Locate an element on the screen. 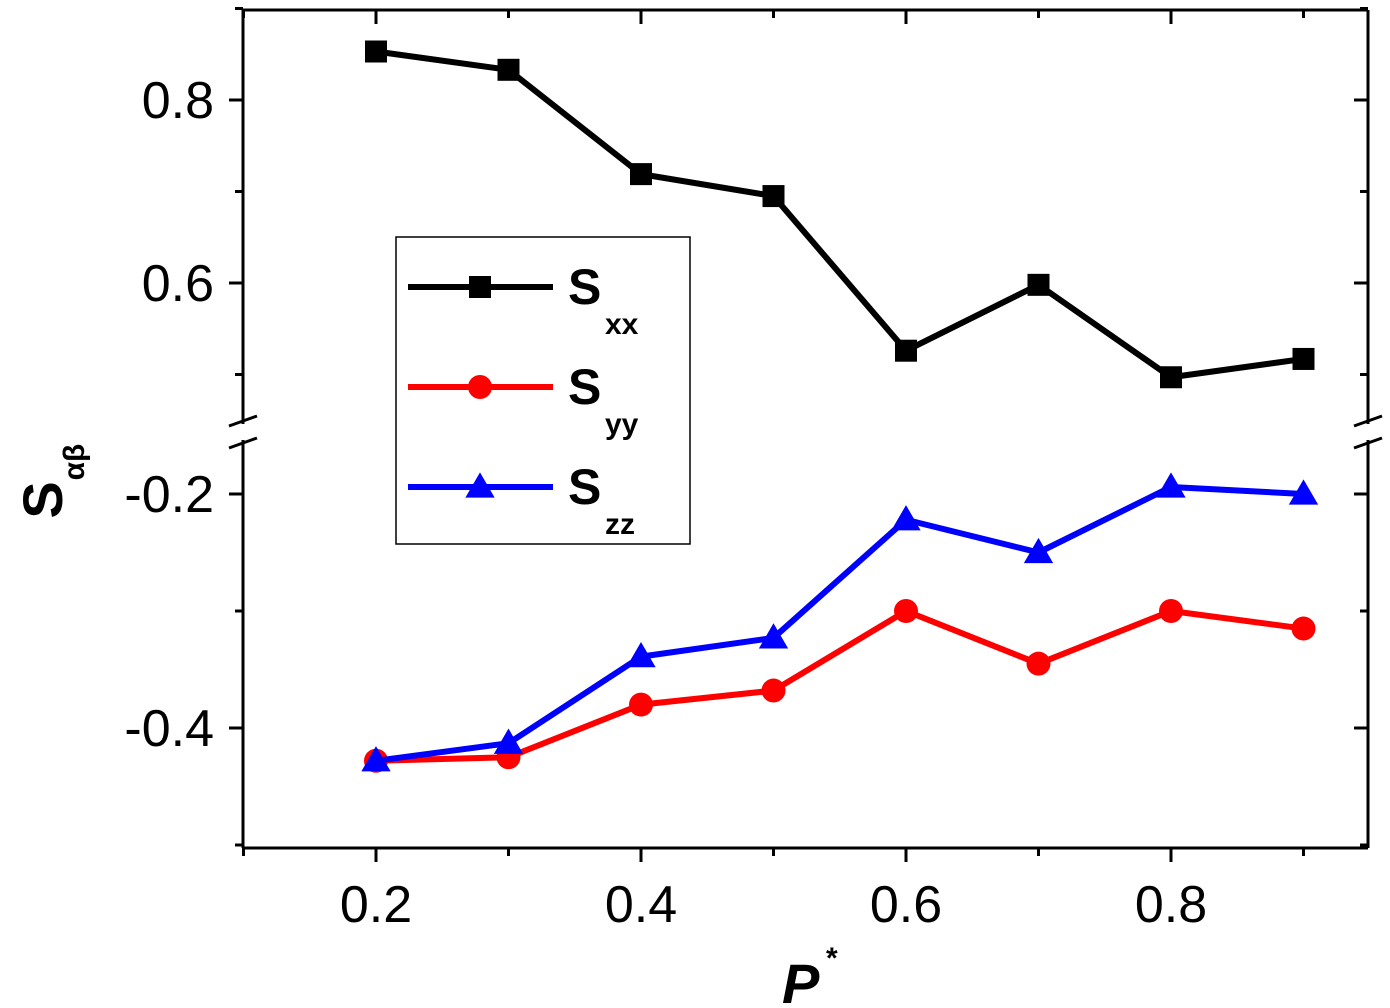 Image resolution: width=1390 pixels, height=1008 pixels. legend-box is located at coordinates (543, 390).